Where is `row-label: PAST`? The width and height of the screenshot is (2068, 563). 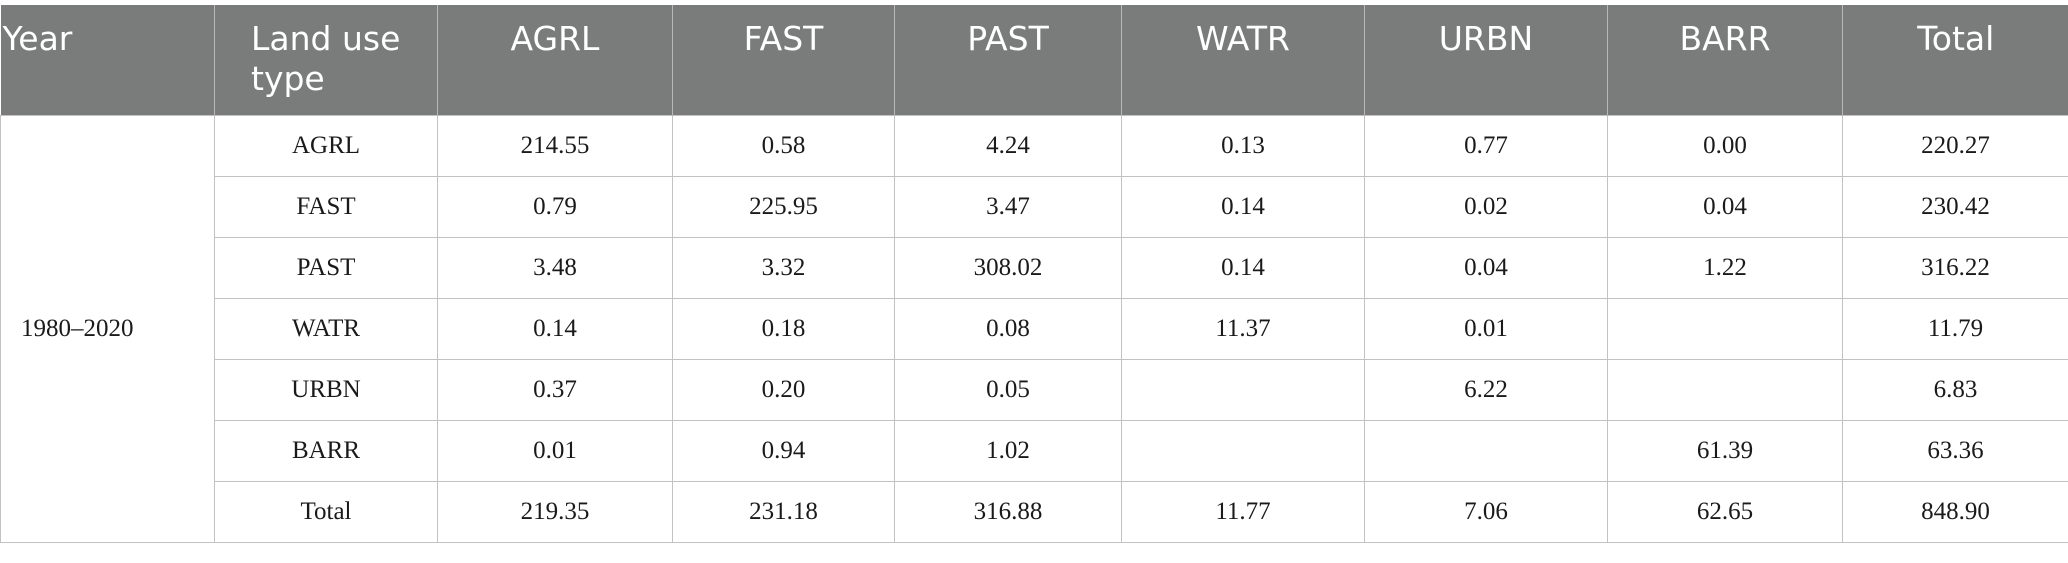
row-label: PAST is located at coordinates (326, 267).